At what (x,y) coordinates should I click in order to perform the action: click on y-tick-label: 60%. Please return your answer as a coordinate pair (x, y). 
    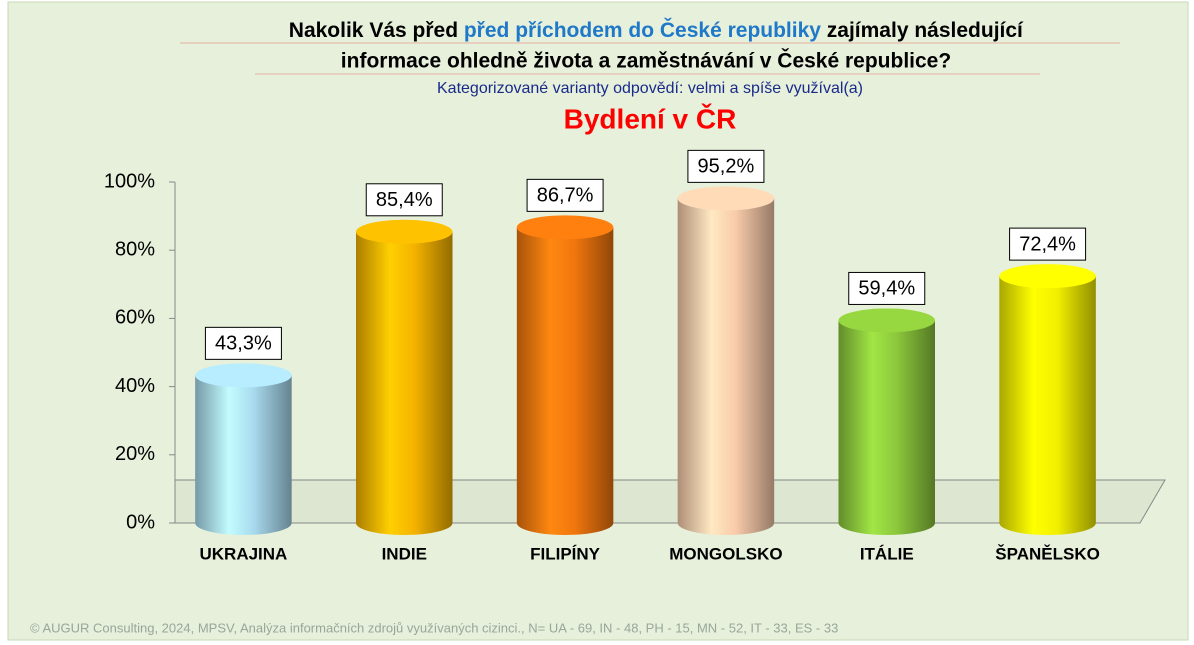
    Looking at the image, I should click on (135, 318).